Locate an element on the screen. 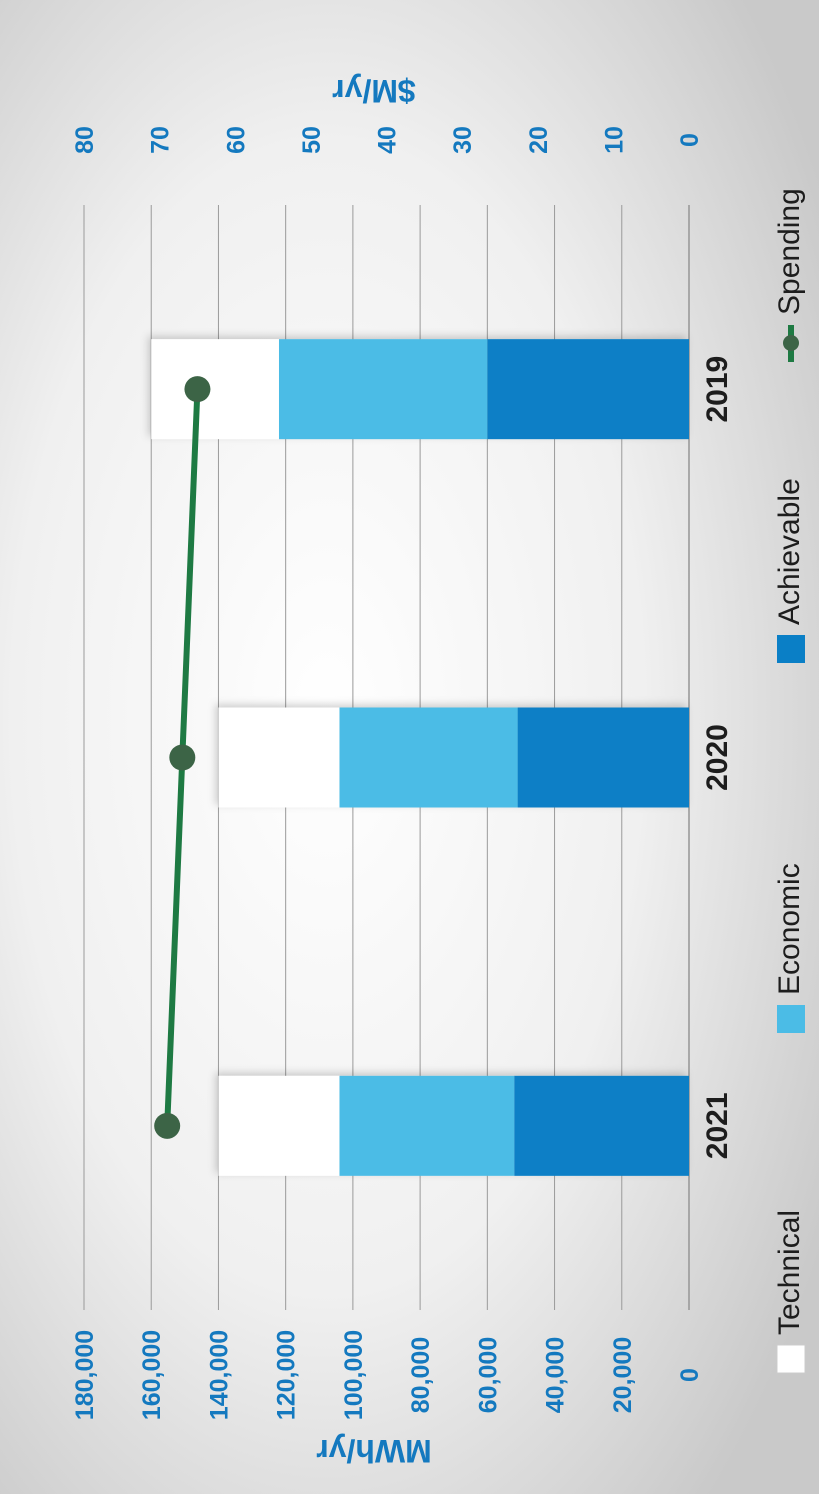  right-tick-label: 60 is located at coordinates (236, 140).